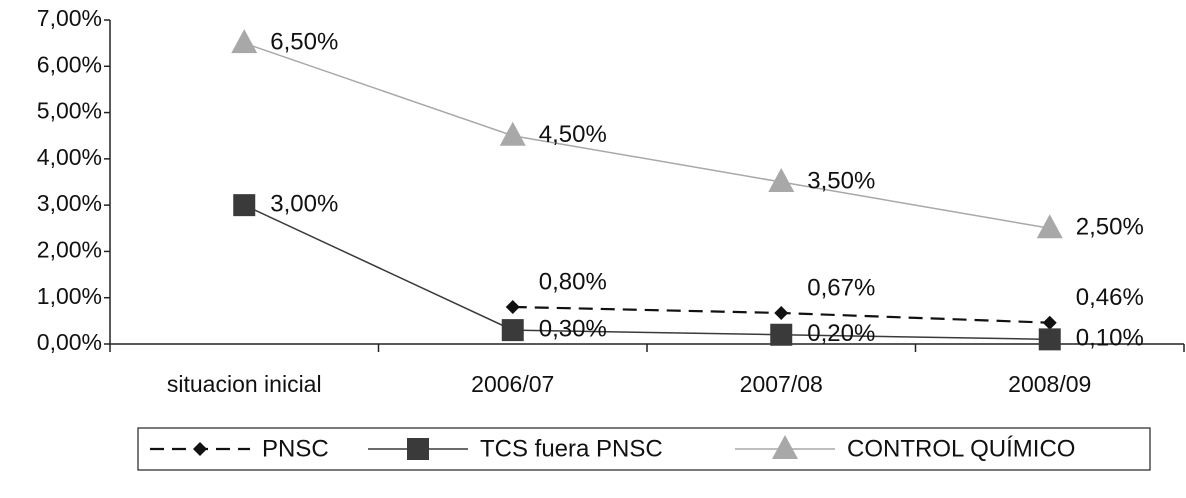 This screenshot has width=1186, height=498. Describe the element at coordinates (69, 64) in the screenshot. I see `y-tick-label: 6,00%` at that location.